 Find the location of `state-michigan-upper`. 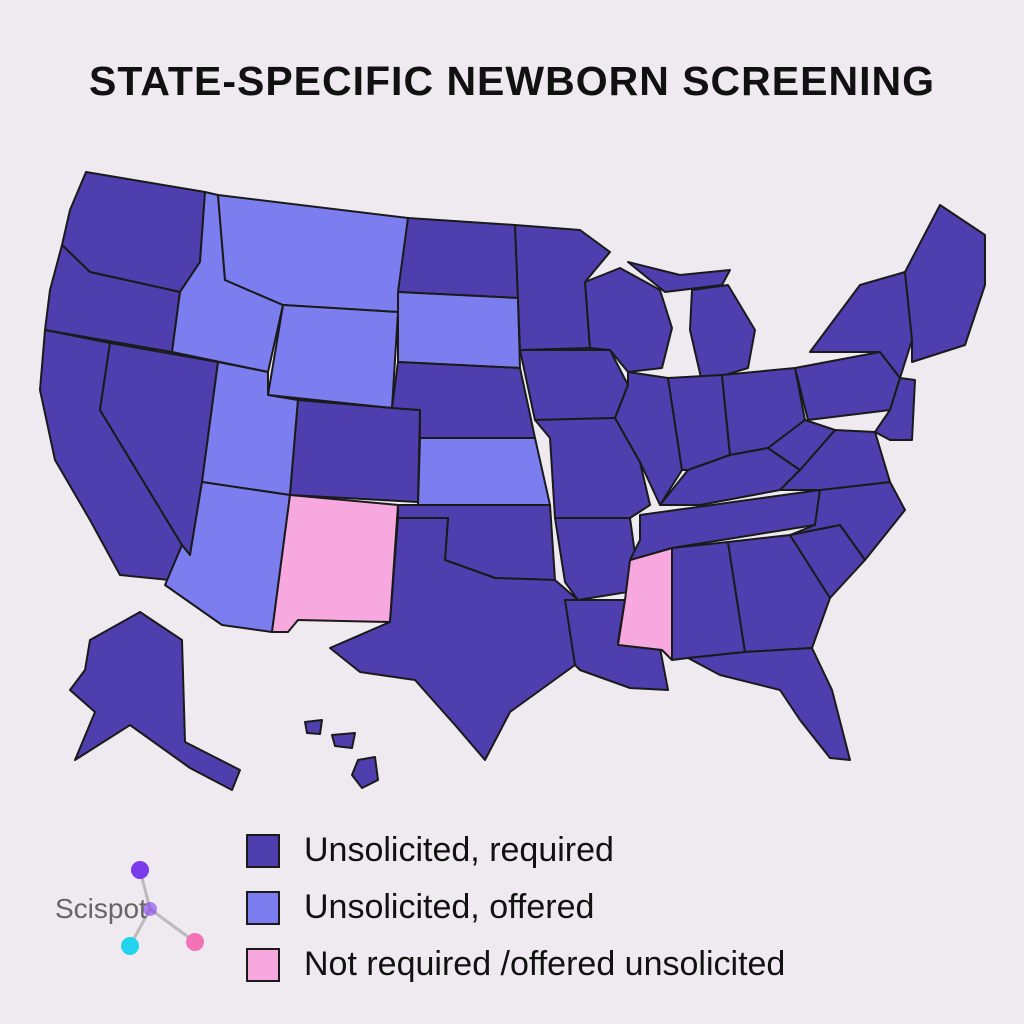

state-michigan-upper is located at coordinates (679, 277).